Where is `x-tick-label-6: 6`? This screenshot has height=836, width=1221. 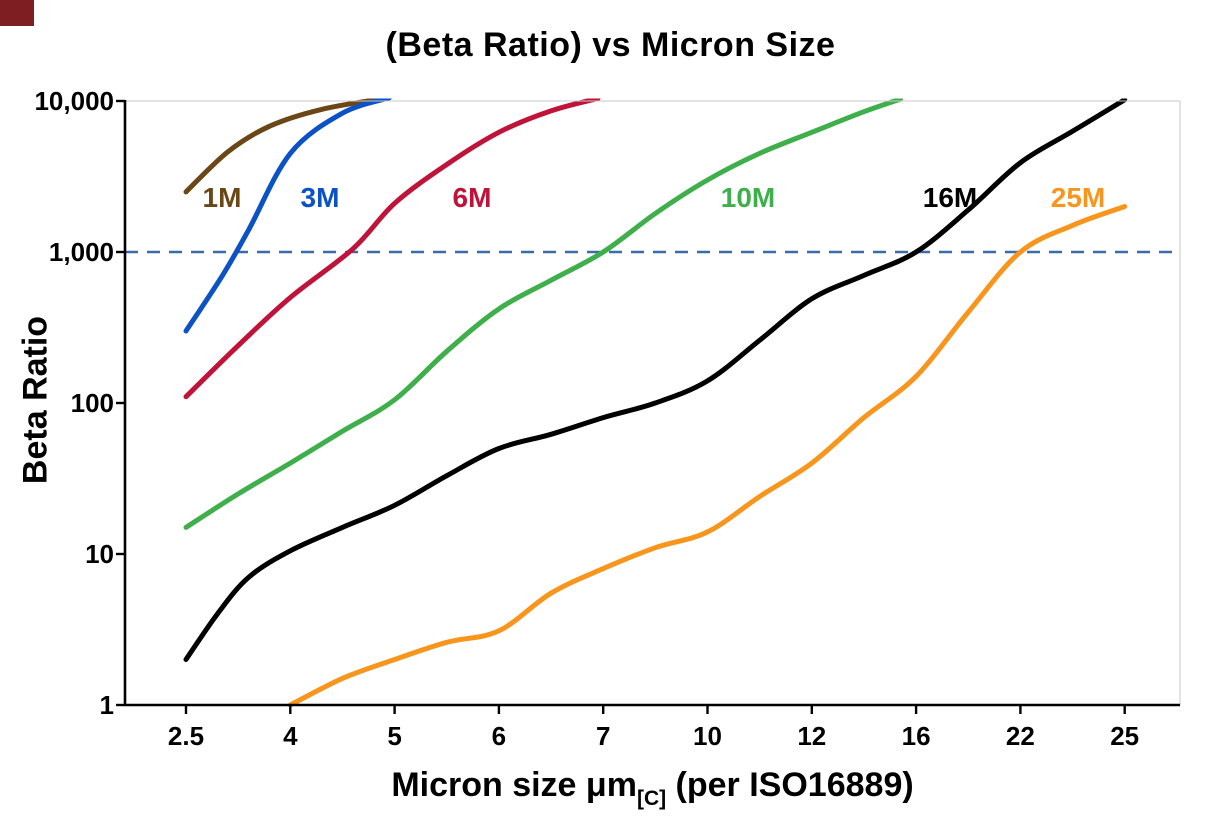 x-tick-label-6: 6 is located at coordinates (499, 736).